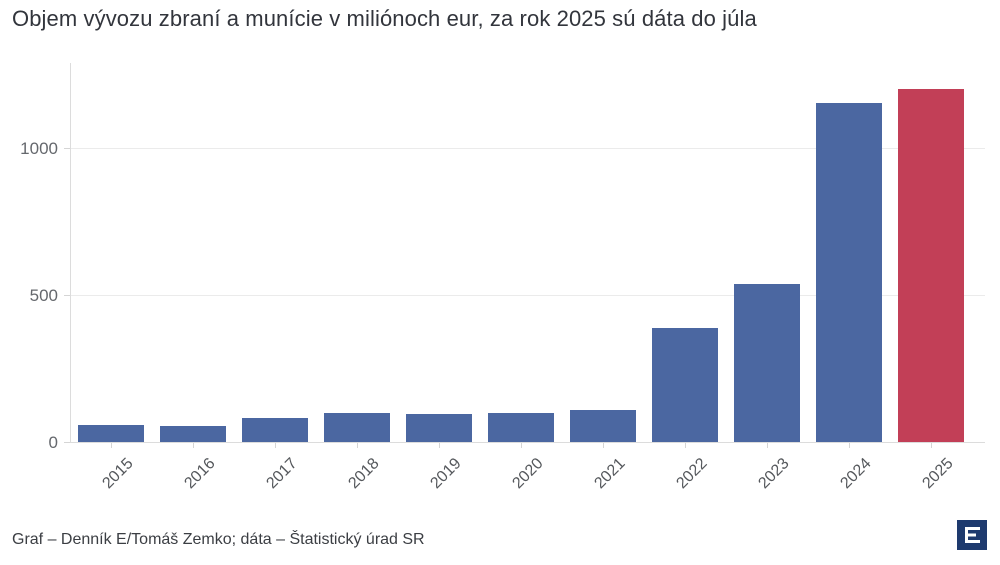 Image resolution: width=1000 pixels, height=565 pixels. What do you see at coordinates (193, 445) in the screenshot?
I see `x-tick-2016` at bounding box center [193, 445].